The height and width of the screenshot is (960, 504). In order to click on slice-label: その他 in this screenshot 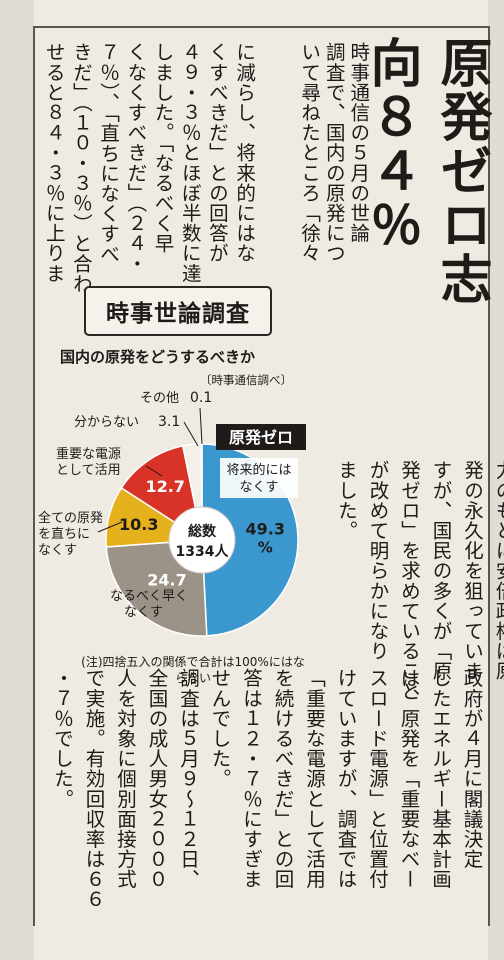, I will do `click(159, 398)`.